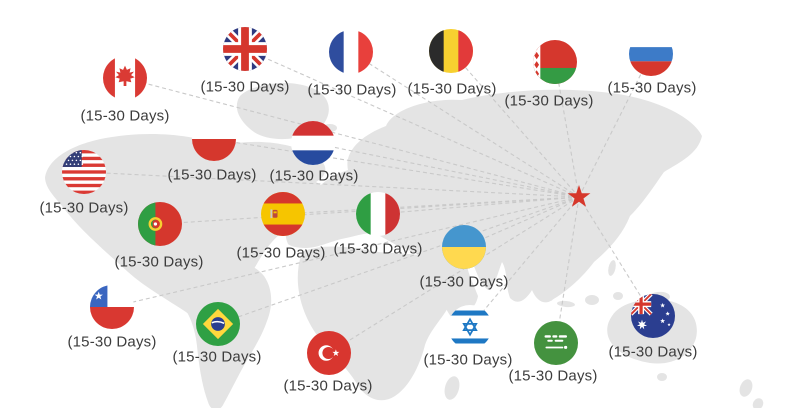 The width and height of the screenshot is (800, 408). What do you see at coordinates (351, 52) in the screenshot?
I see `flag-france-icon` at bounding box center [351, 52].